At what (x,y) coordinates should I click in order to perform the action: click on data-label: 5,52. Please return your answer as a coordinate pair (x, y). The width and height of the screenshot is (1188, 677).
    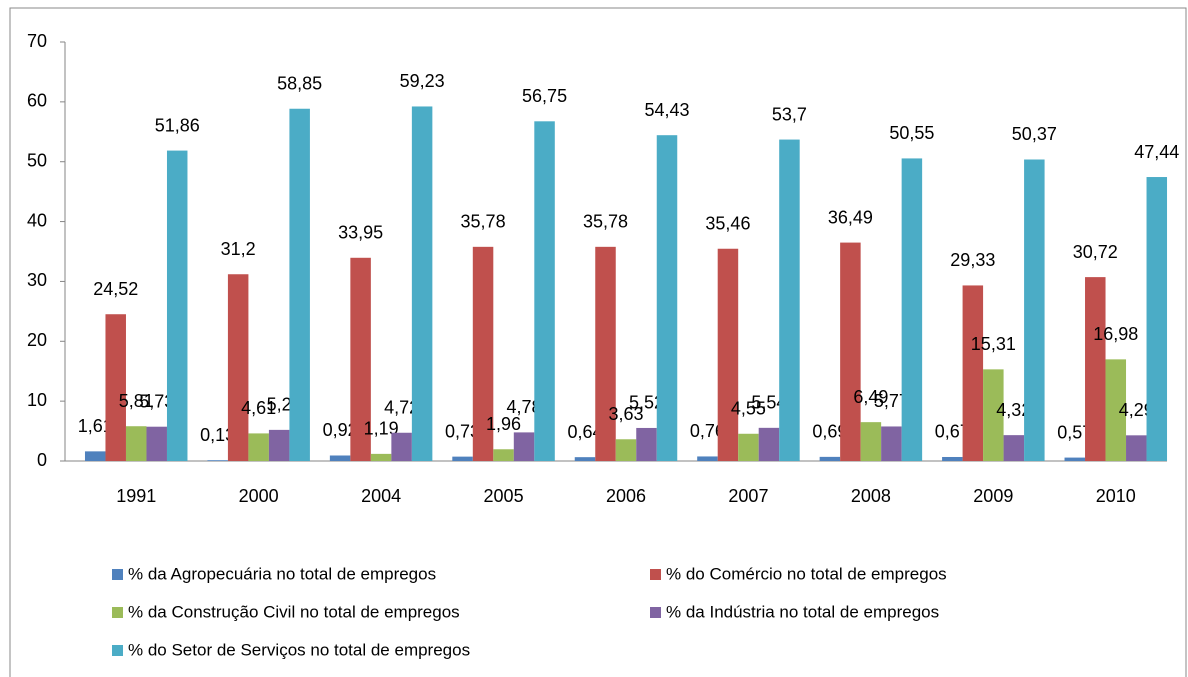
    Looking at the image, I should click on (646, 403).